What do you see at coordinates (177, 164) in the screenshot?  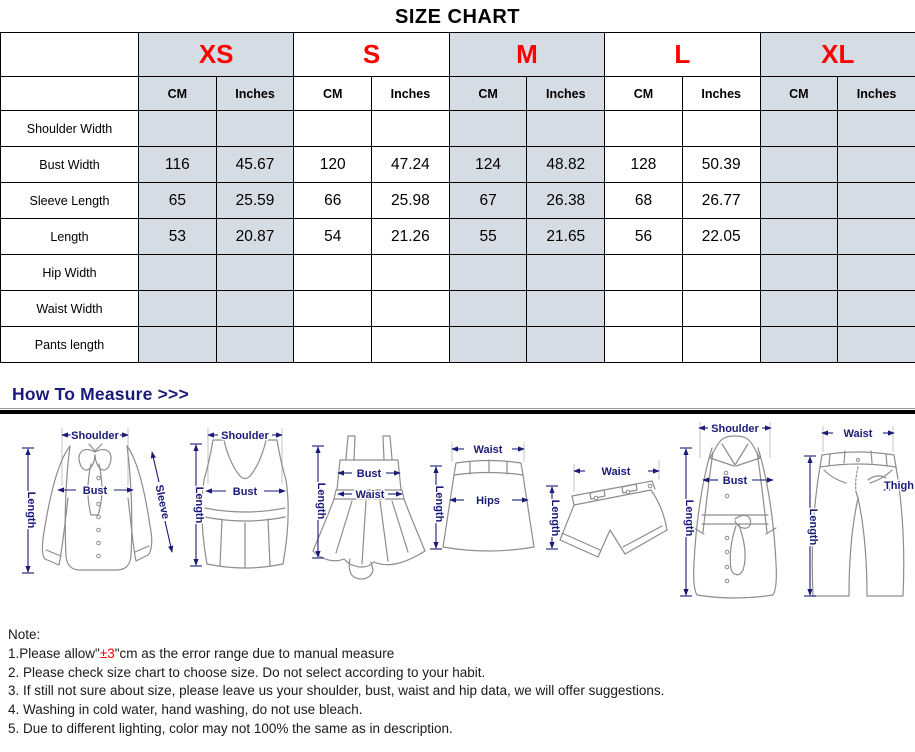 I see `cell: 116` at bounding box center [177, 164].